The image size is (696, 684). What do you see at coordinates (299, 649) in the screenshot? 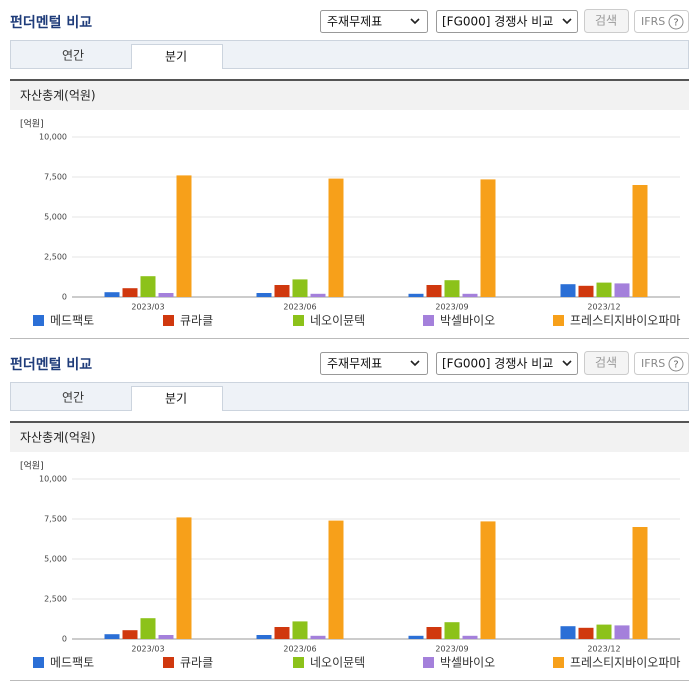
I see `x-tick-label: 2023/06` at bounding box center [299, 649].